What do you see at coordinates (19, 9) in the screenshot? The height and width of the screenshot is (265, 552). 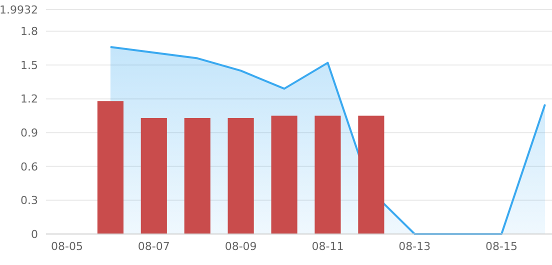 I see `y-tick-label: 1.9932` at bounding box center [19, 9].